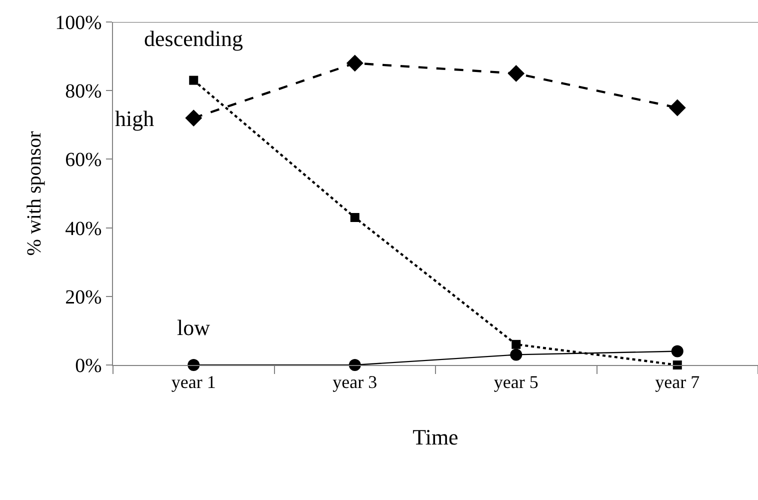  Describe the element at coordinates (83, 297) in the screenshot. I see `y-tick-label: 20%` at that location.